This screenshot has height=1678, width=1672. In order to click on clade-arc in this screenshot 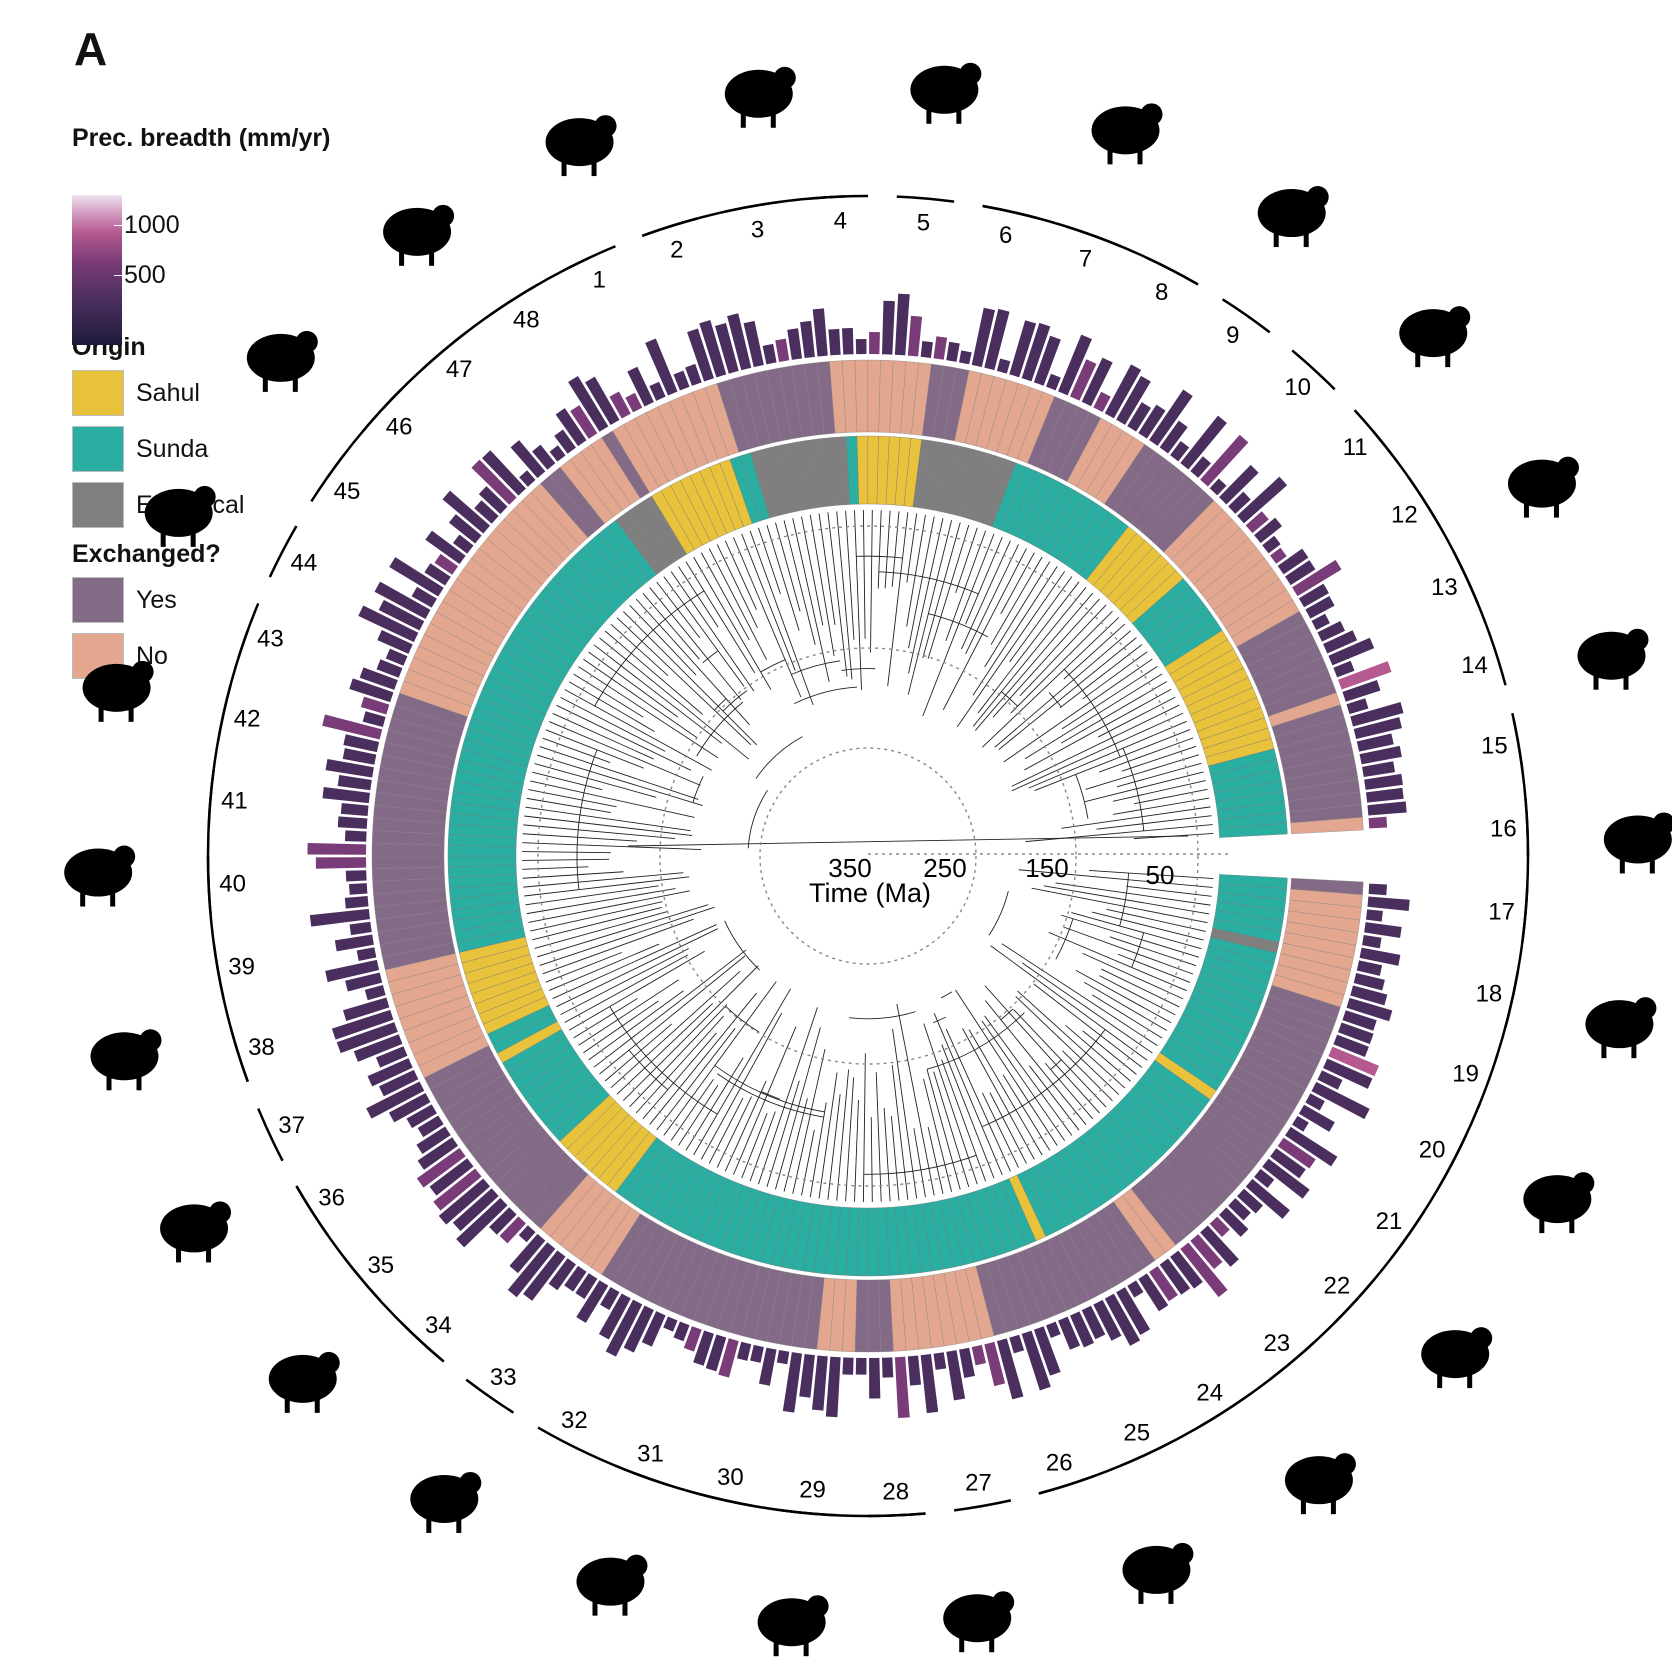, I will do `click(1313, 370)`.